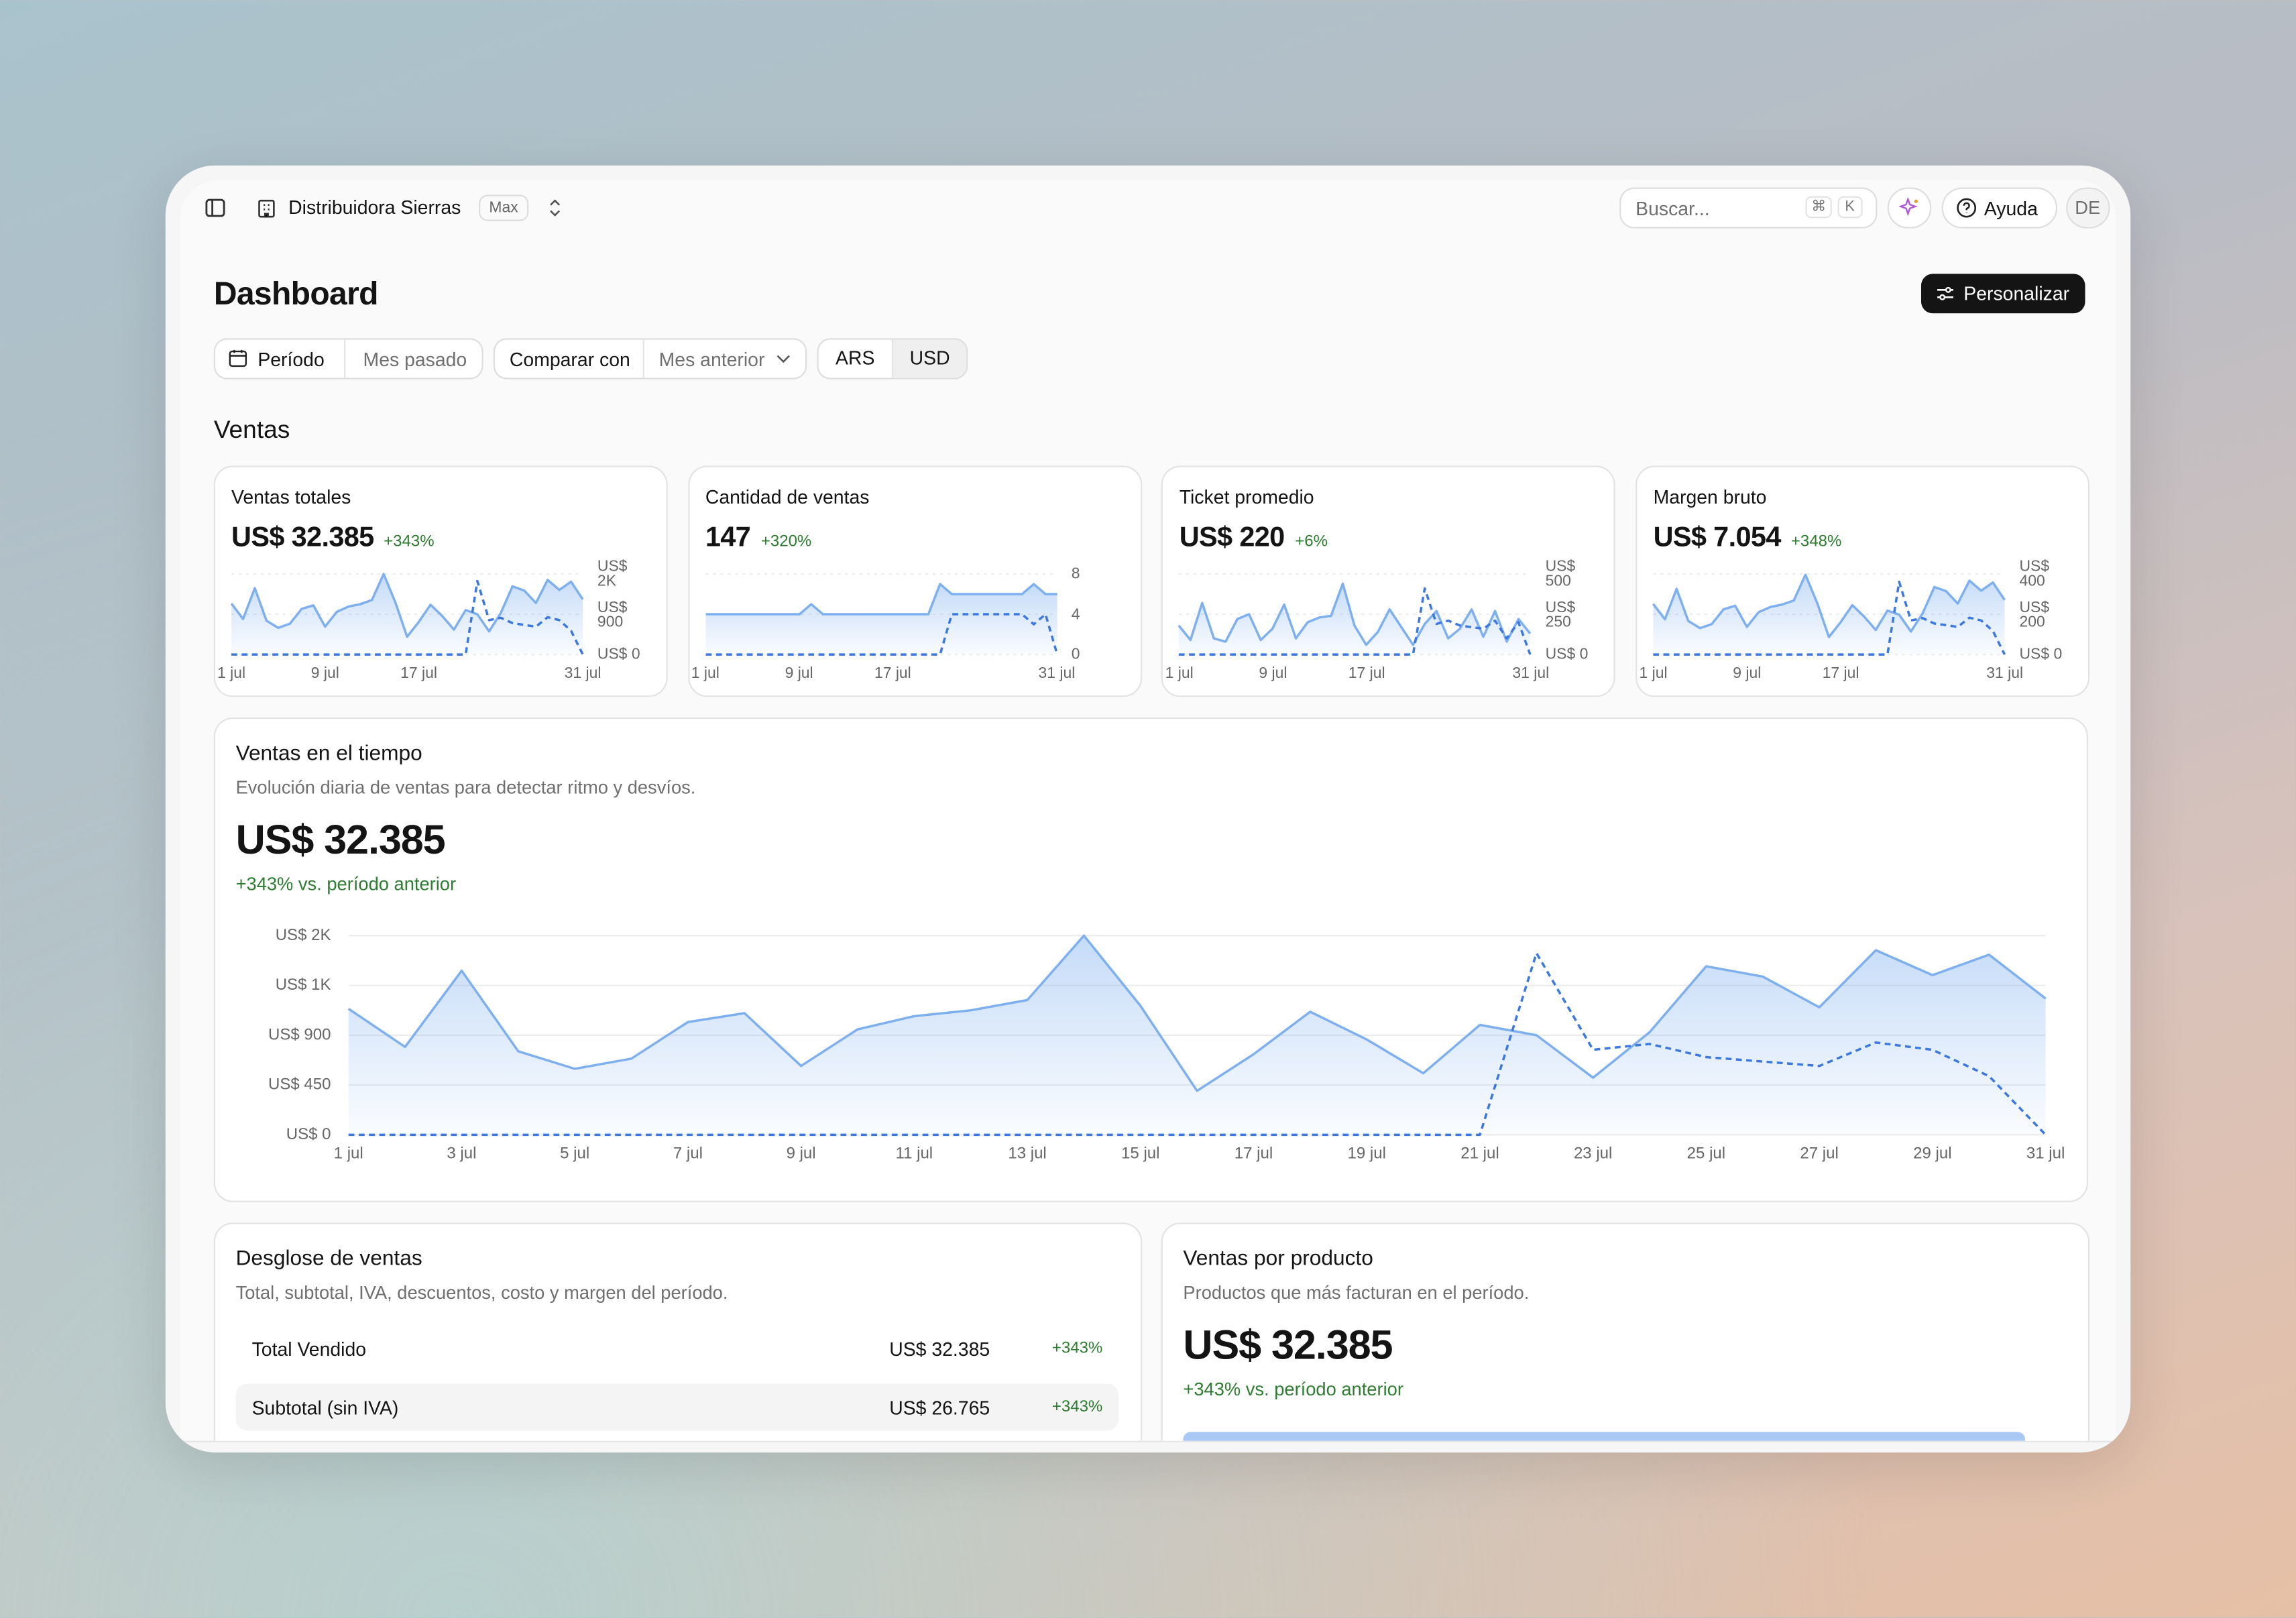  Describe the element at coordinates (1850, 208) in the screenshot. I see `shortcut-key: K` at that location.